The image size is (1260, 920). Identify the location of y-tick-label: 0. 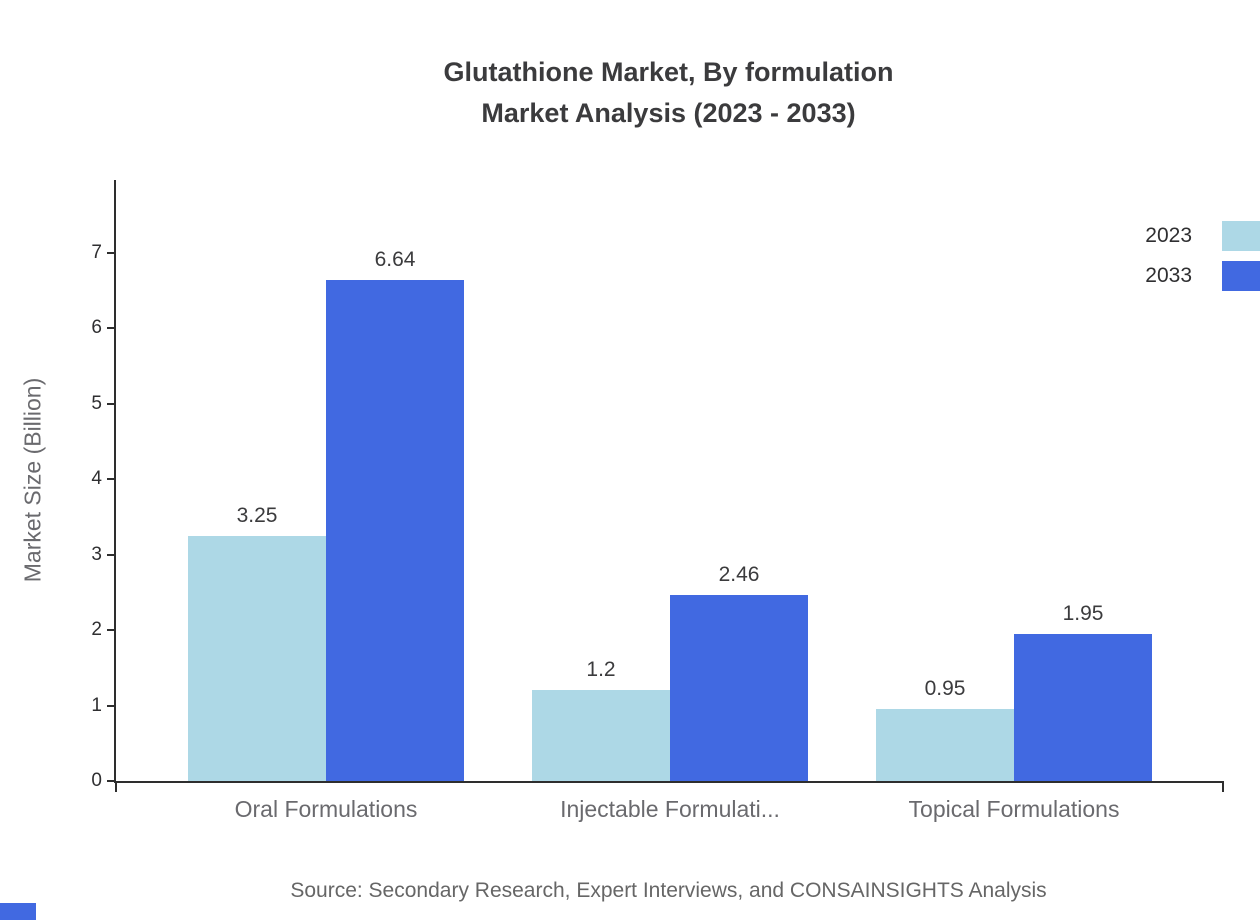
(96, 780).